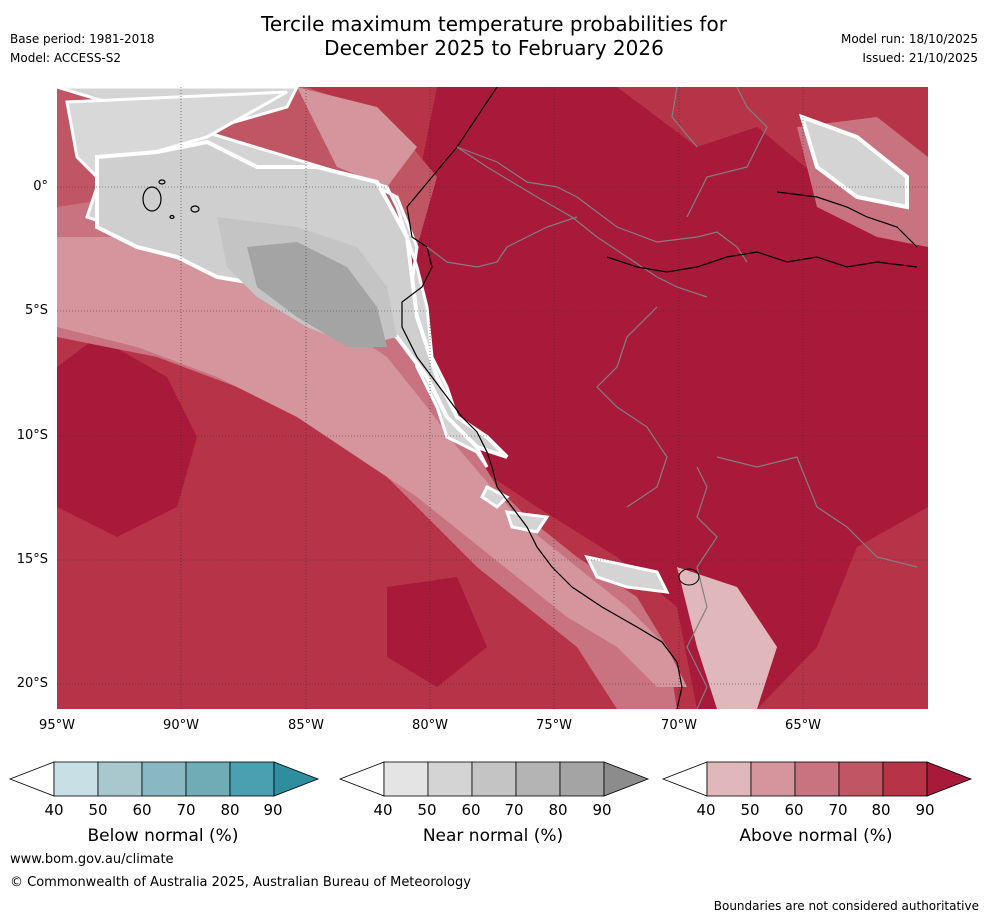  What do you see at coordinates (514, 810) in the screenshot?
I see `near-tick-70: 70` at bounding box center [514, 810].